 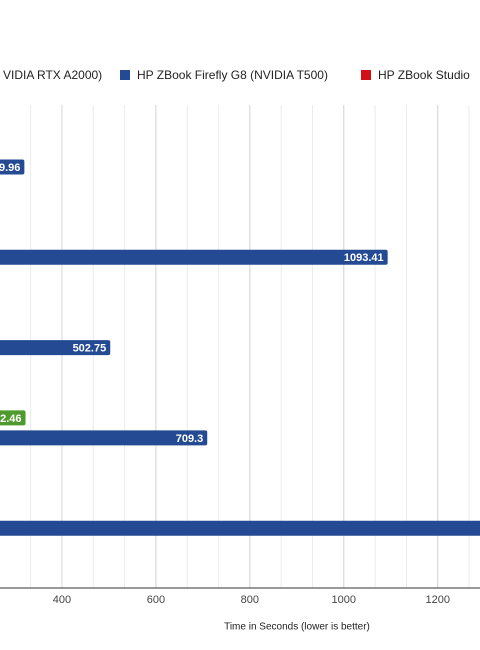 I want to click on value-label: 1093.41, so click(x=364, y=258).